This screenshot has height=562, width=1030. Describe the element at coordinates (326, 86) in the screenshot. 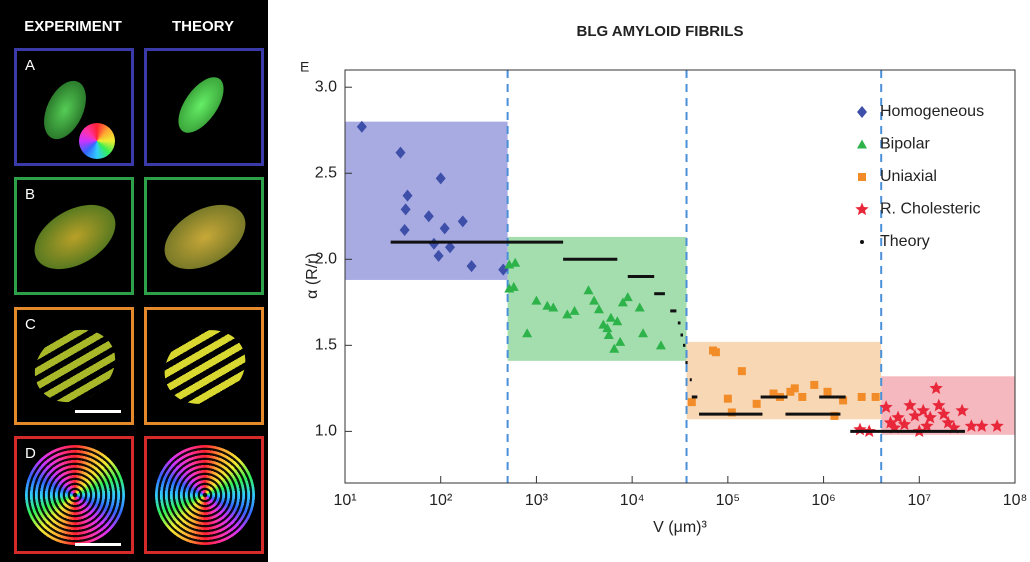

I see `y-tick-label: 3.0` at that location.